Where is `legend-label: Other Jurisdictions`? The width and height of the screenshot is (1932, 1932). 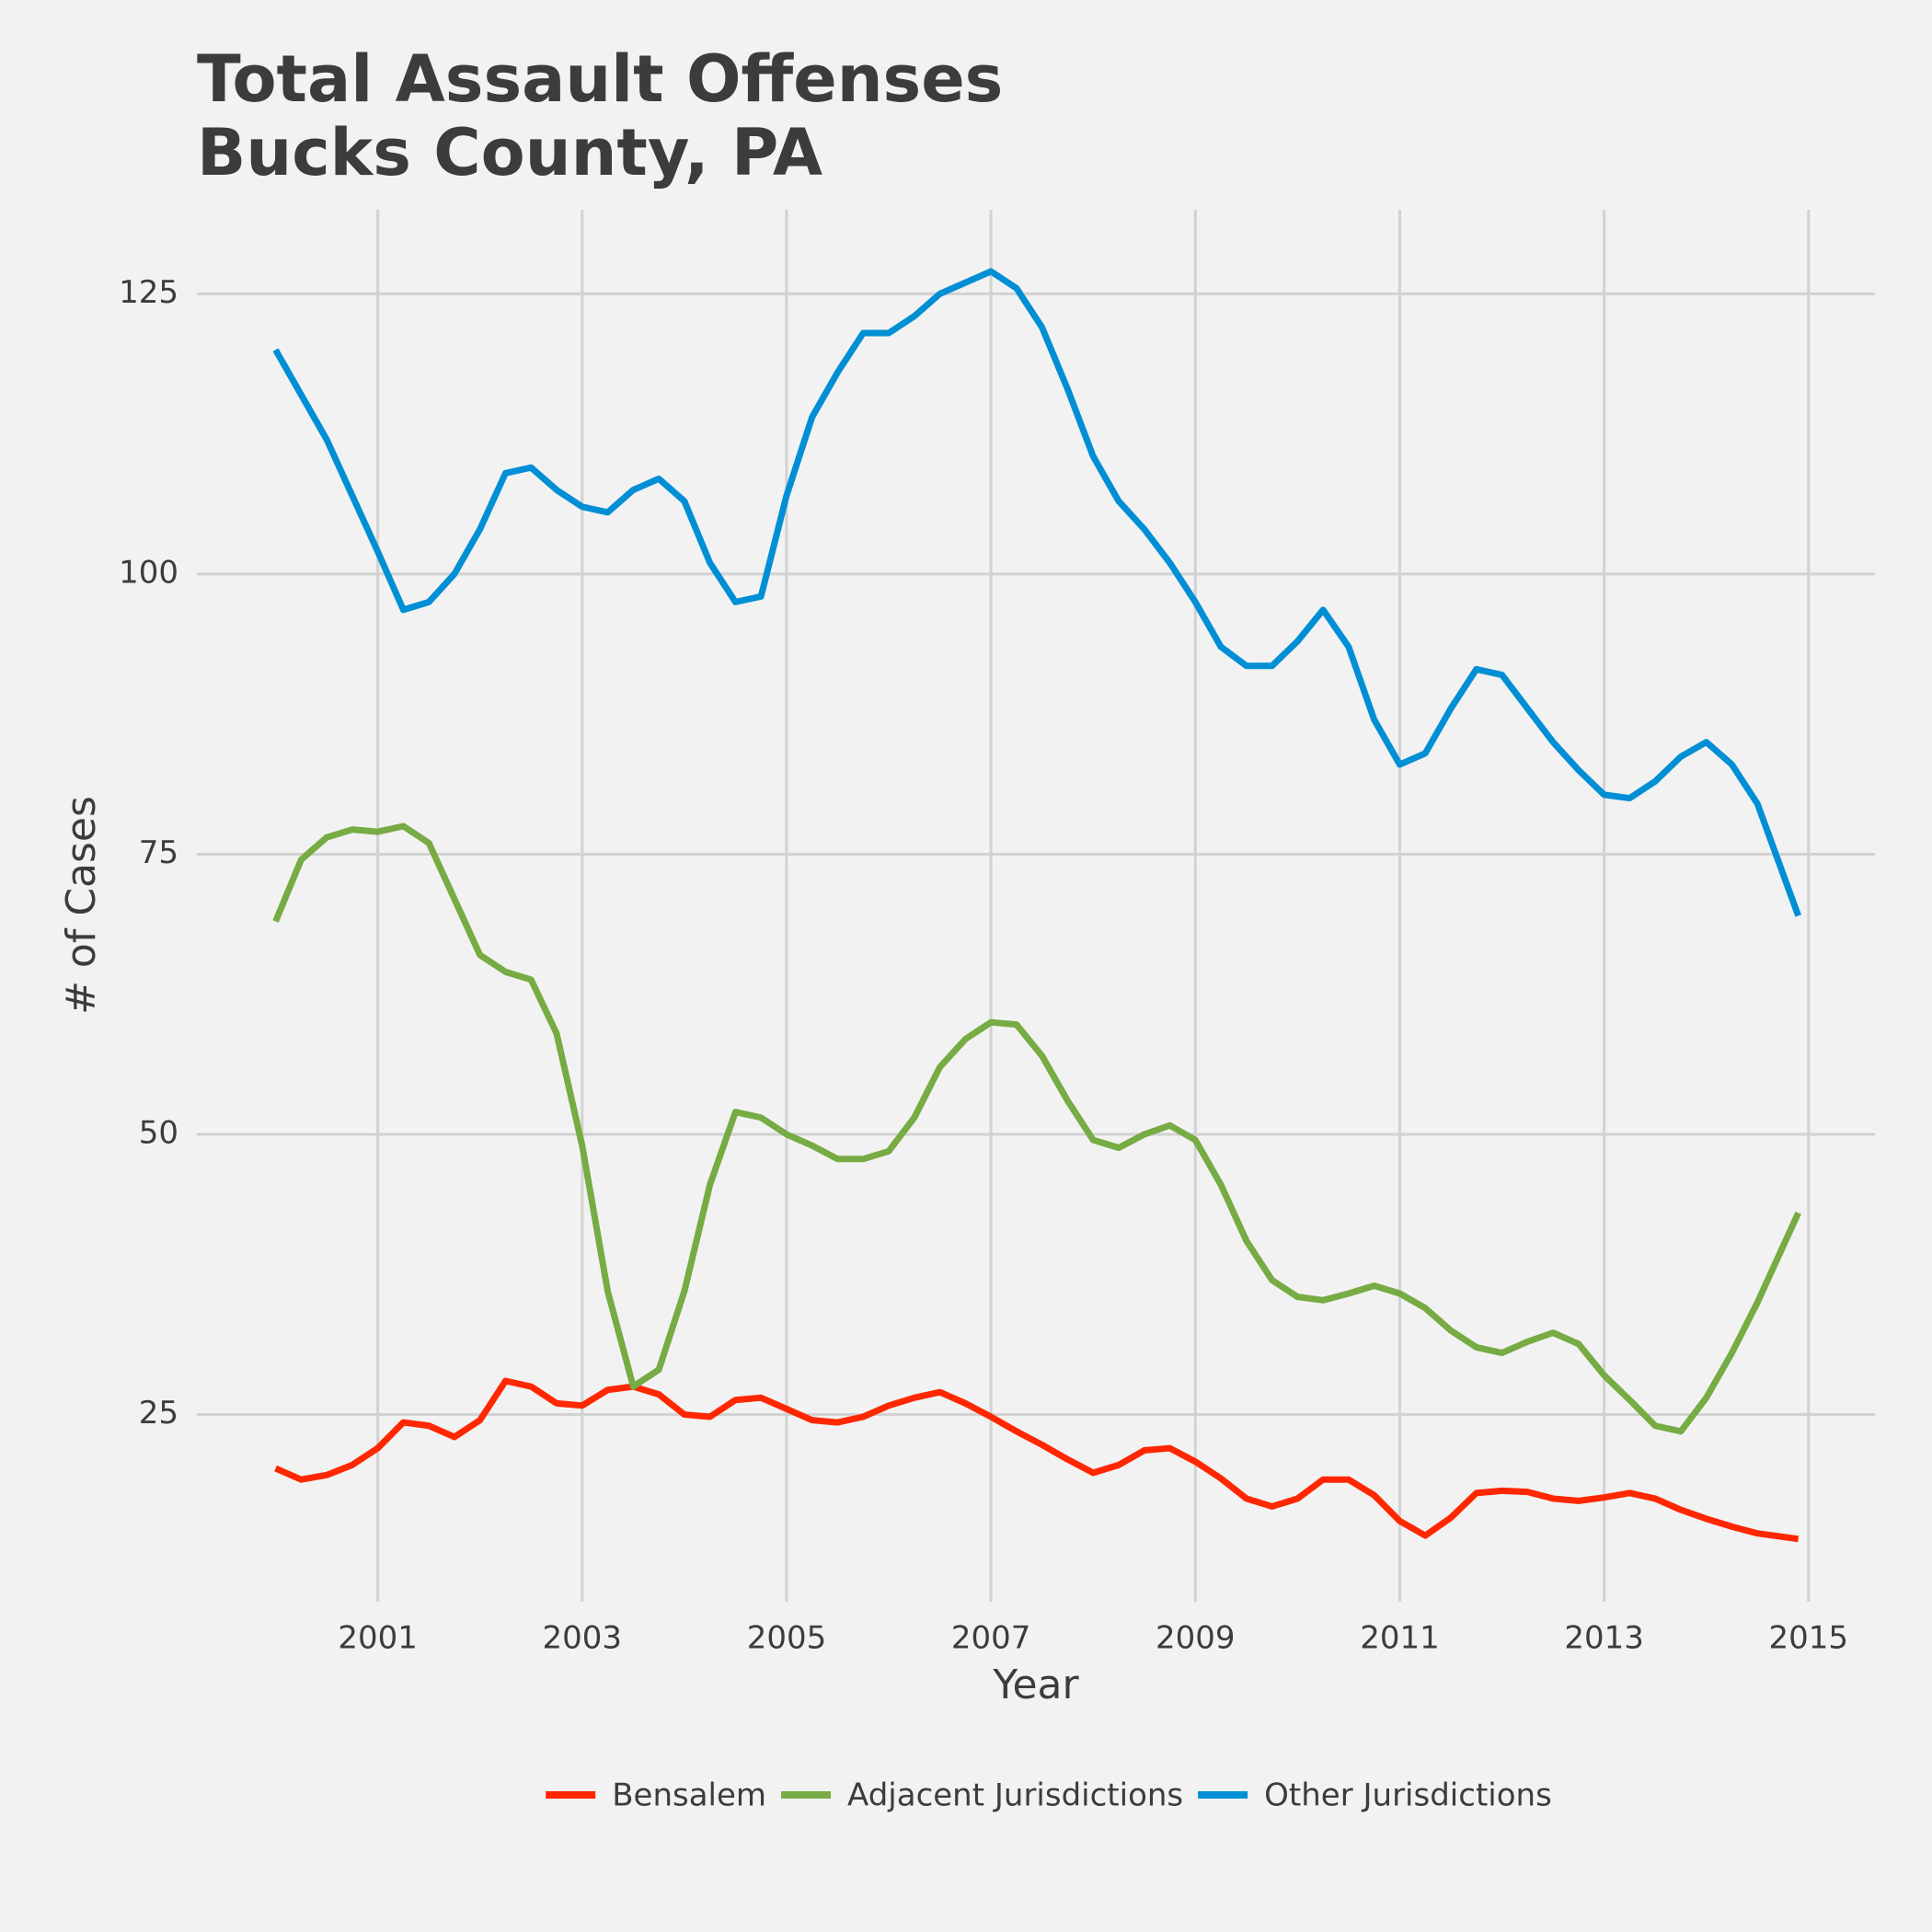 legend-label: Other Jurisdictions is located at coordinates (1408, 1795).